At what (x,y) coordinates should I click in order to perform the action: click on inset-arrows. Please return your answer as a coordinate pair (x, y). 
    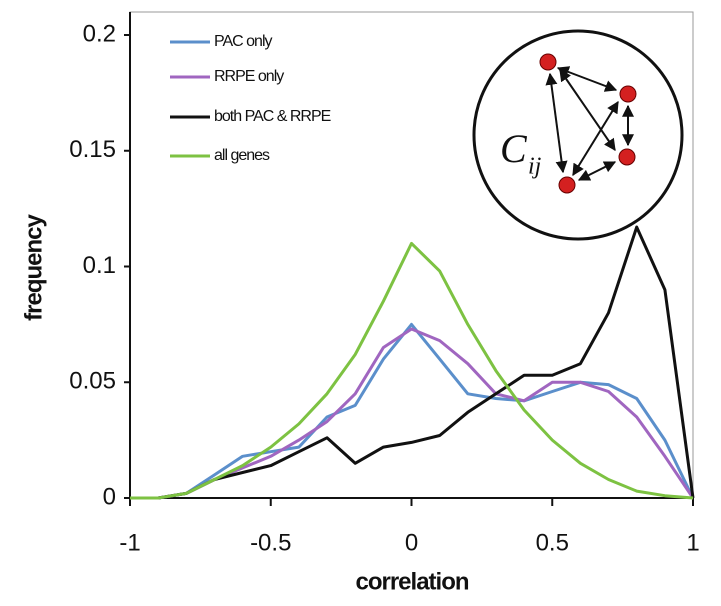
    Looking at the image, I should click on (589, 123).